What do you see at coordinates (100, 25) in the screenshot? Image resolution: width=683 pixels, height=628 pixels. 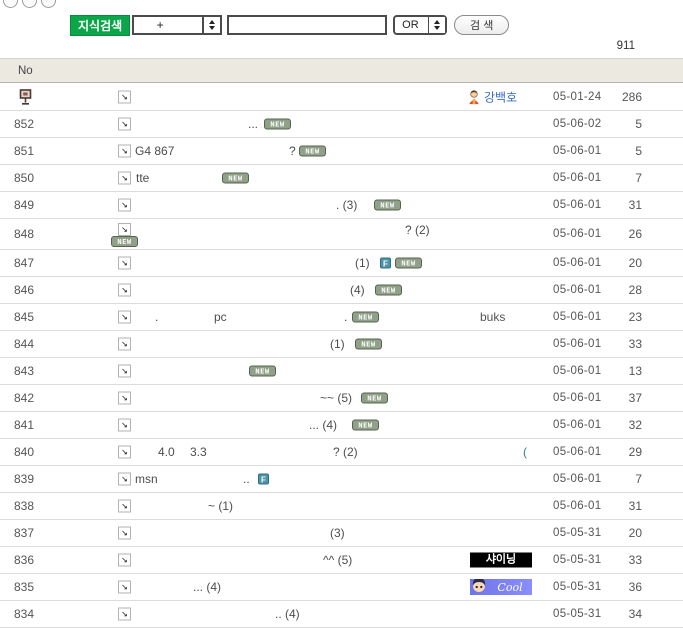 I see `knowledge-search-button: 지식검색` at bounding box center [100, 25].